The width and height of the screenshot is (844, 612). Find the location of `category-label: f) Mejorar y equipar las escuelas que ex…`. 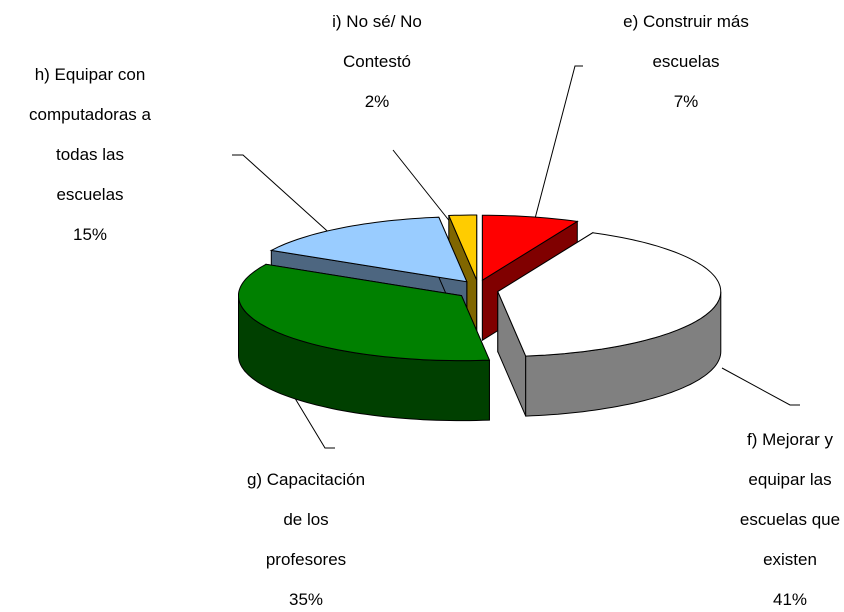

category-label: f) Mejorar y equipar las escuelas que ex… is located at coordinates (790, 499).